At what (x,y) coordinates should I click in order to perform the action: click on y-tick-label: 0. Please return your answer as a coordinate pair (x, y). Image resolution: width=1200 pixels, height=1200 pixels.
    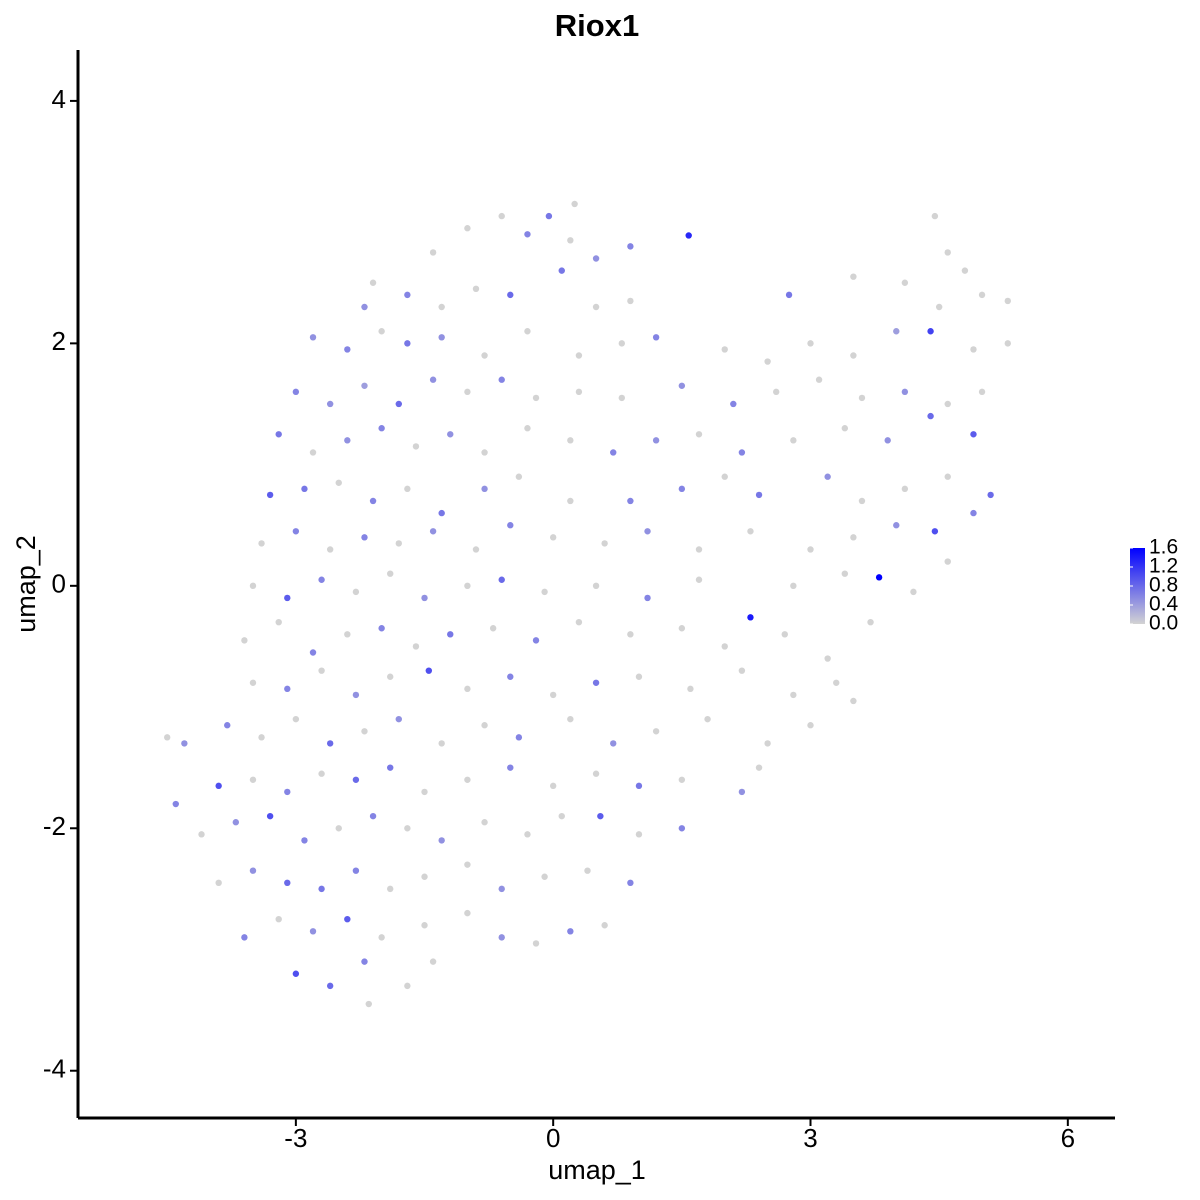
    Looking at the image, I should click on (59, 584).